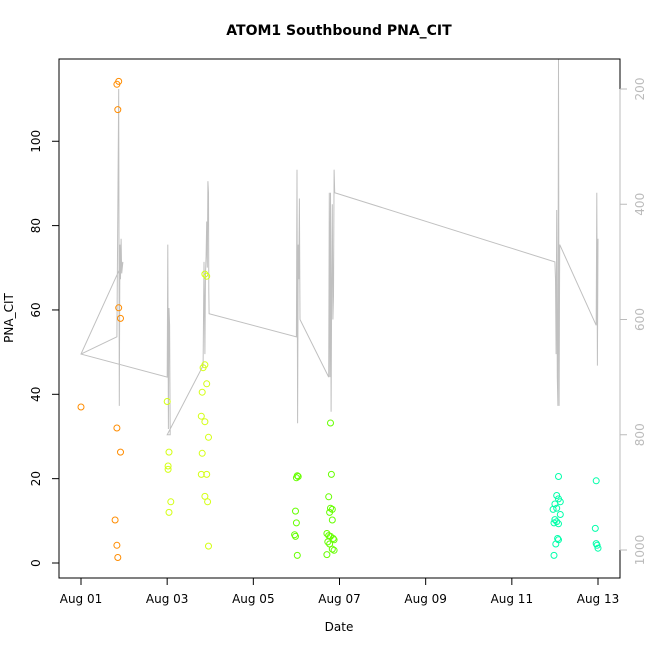 This screenshot has height=650, width=650. What do you see at coordinates (640, 89) in the screenshot?
I see `y2-tick-label: 200` at bounding box center [640, 89].